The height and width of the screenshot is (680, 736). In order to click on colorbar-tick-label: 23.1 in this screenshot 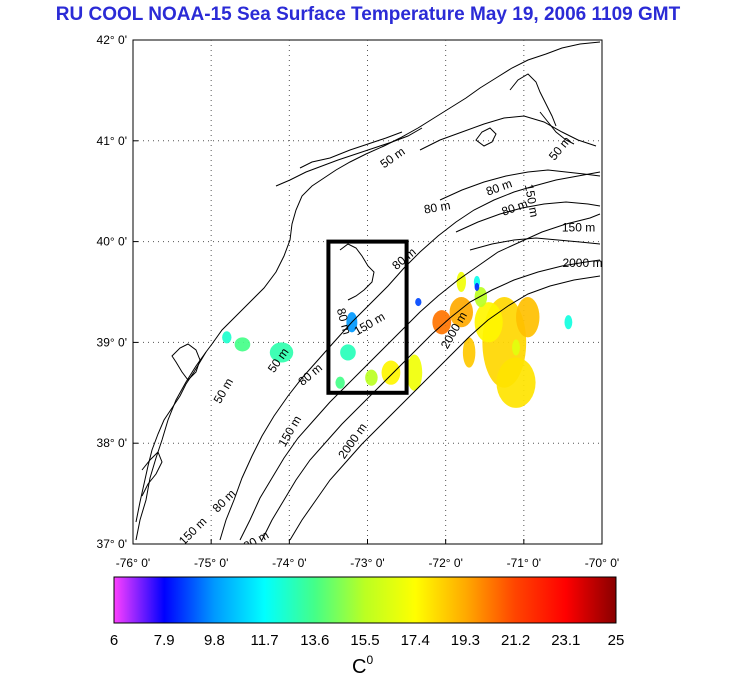, I will do `click(565, 640)`.